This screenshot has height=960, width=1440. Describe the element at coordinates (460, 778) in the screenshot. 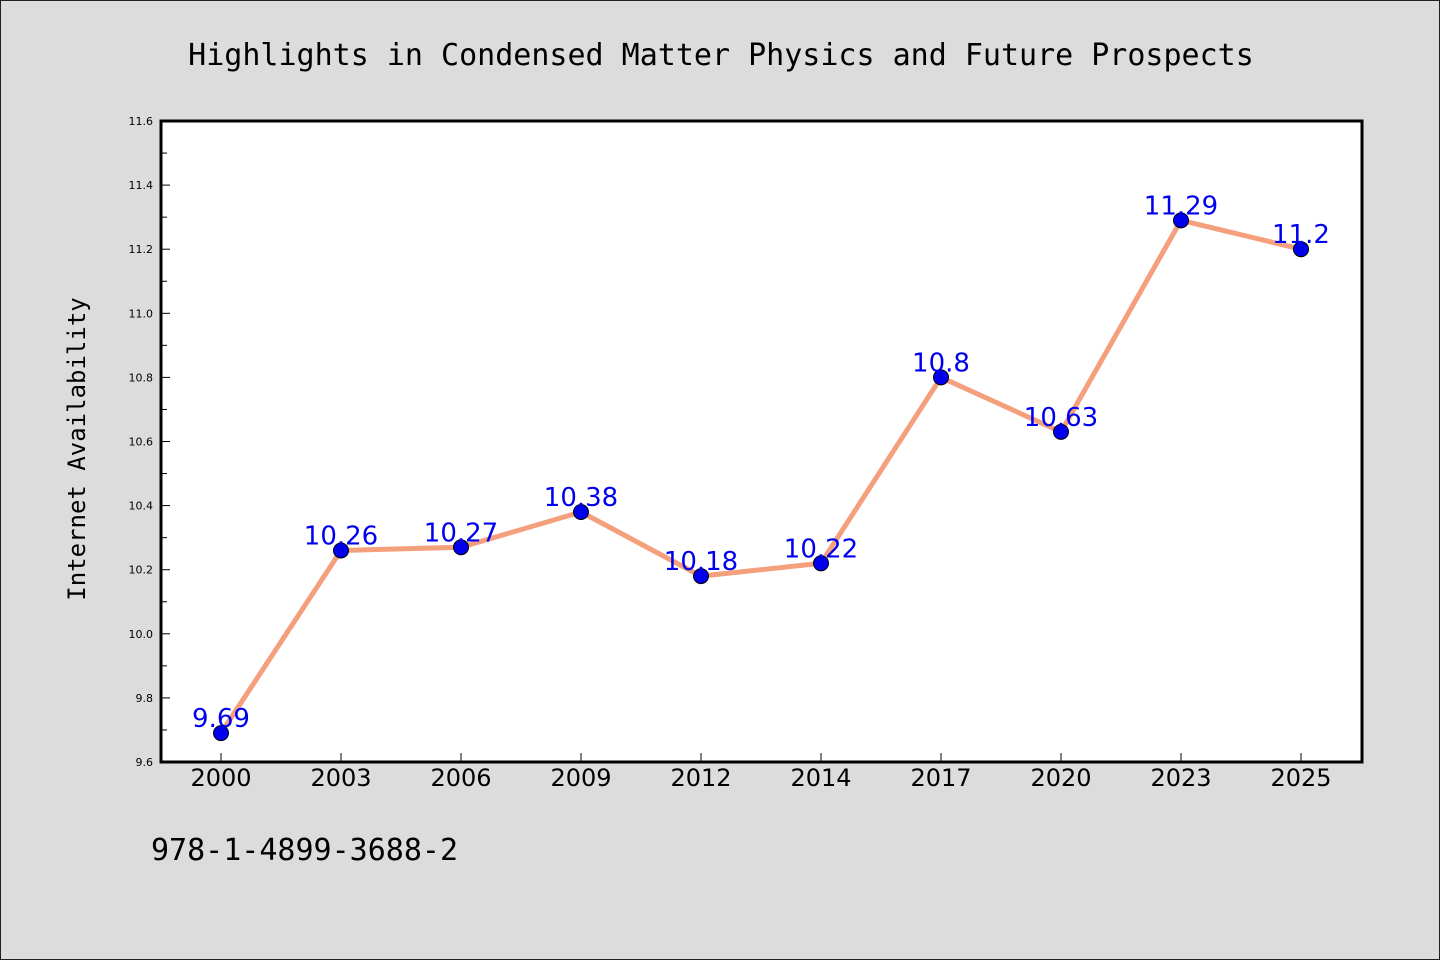

I see `x-tick-label: 2006` at that location.